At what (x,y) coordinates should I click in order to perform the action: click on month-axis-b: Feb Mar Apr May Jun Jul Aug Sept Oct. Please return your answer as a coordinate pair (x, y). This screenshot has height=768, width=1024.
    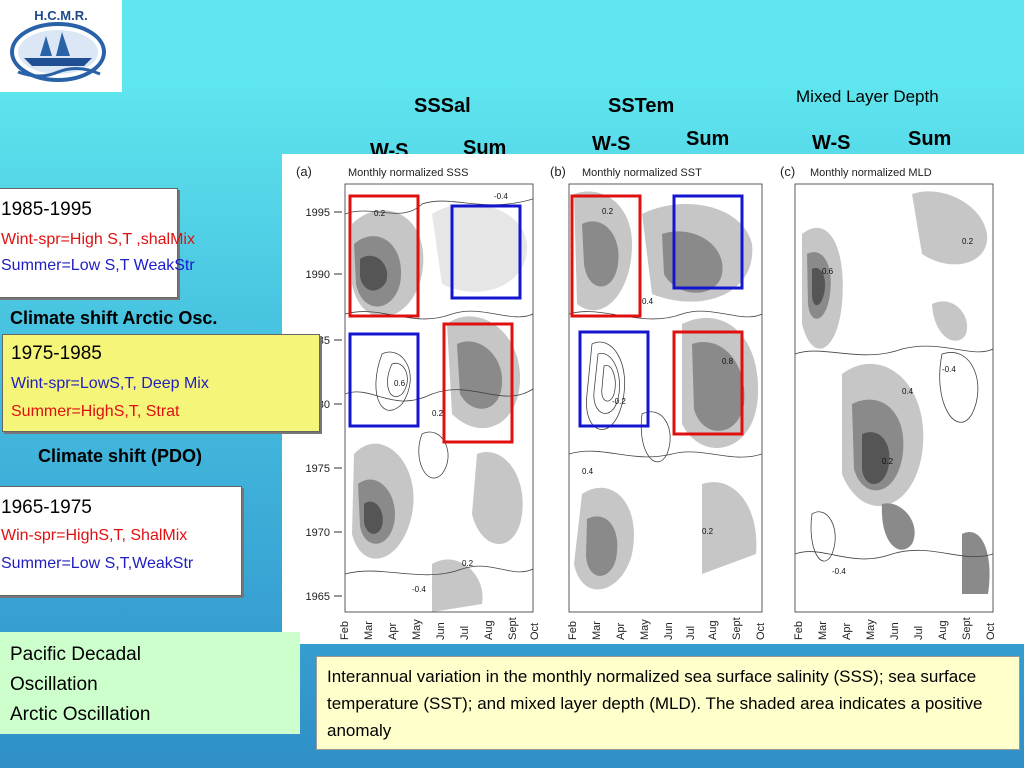
    Looking at the image, I should click on (667, 628).